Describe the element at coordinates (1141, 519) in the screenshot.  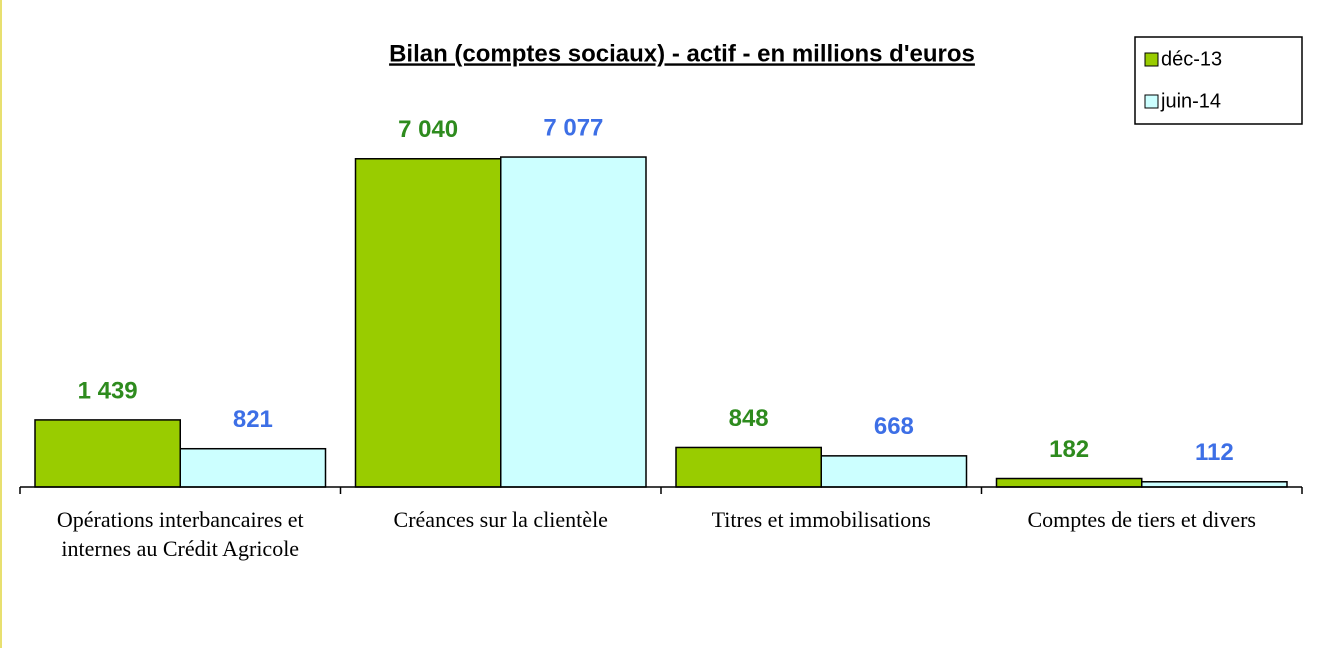
I see `x-tick-label: Comptes de tiers et divers` at that location.